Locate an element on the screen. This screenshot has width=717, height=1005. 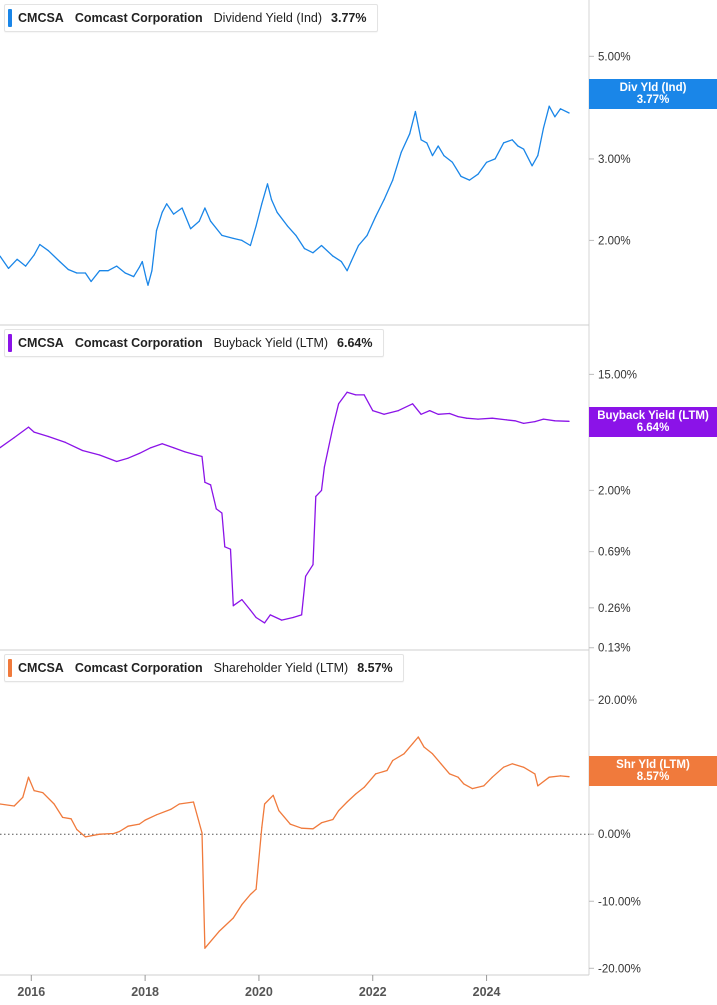
series-line is located at coordinates (285, 195).